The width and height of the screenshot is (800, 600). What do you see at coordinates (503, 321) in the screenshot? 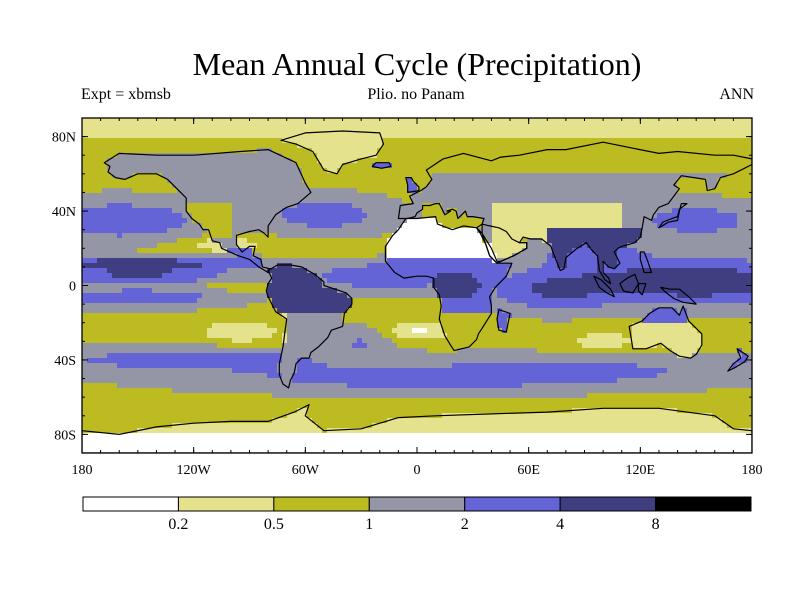
I see `coastline-madagascar` at bounding box center [503, 321].